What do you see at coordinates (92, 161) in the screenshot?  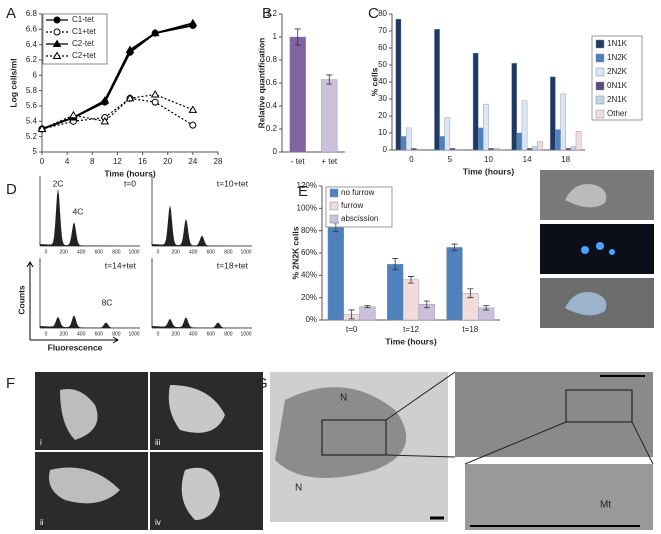 I see `x-tick-label: 8` at bounding box center [92, 161].